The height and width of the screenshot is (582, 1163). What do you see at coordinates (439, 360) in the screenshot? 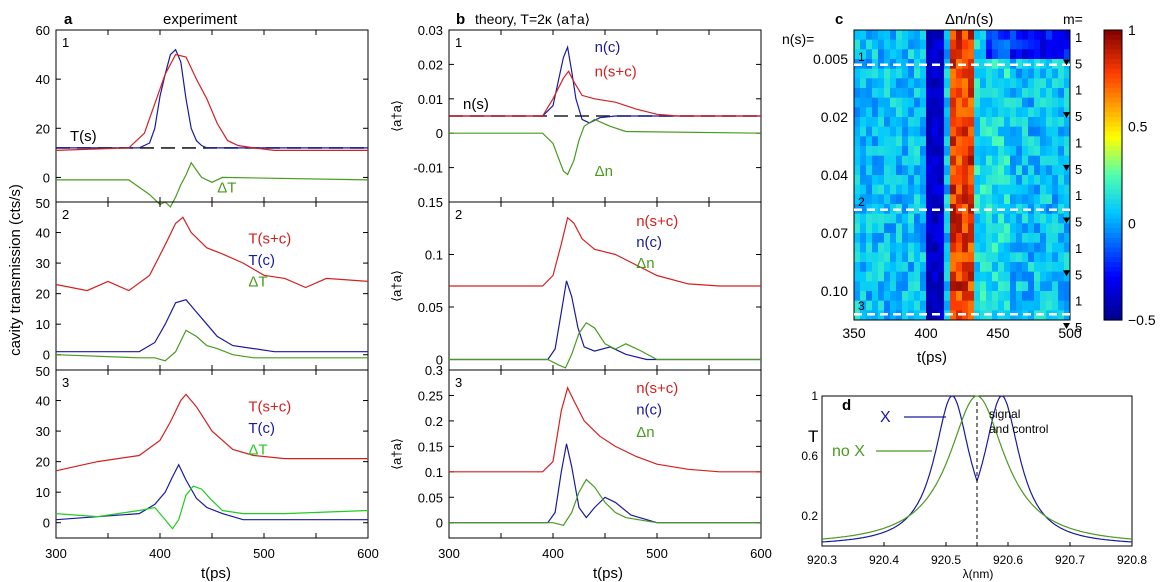
I see `ytick-label-b2: 0` at bounding box center [439, 360].